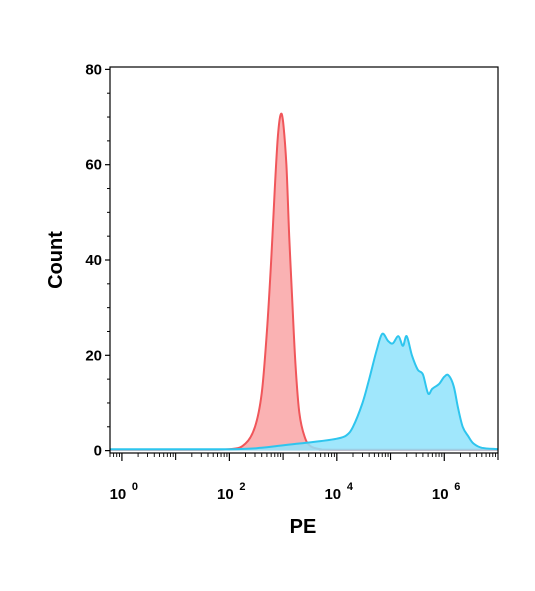  Describe the element at coordinates (457, 487) in the screenshot. I see `x-tick-exponent: 6` at that location.